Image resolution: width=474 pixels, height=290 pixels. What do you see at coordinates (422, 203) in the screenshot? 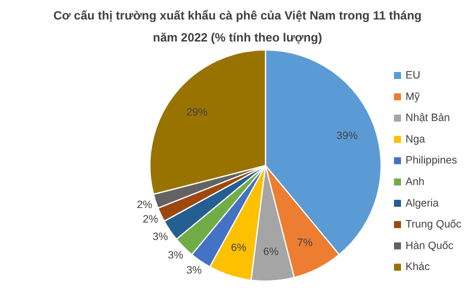
I see `legend-label: Algeria` at bounding box center [422, 203].